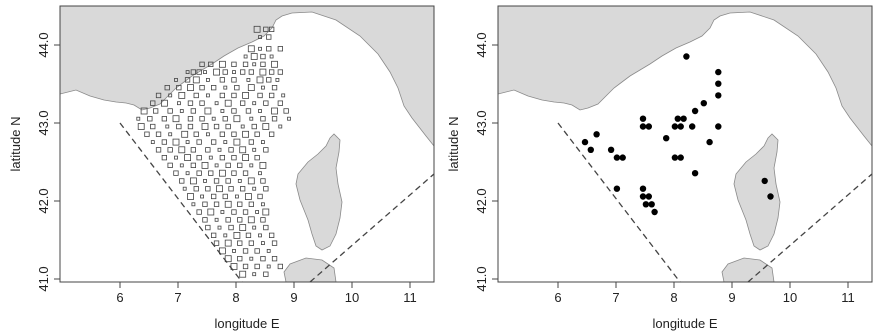 The width and height of the screenshot is (876, 335). What do you see at coordinates (177, 297) in the screenshot?
I see `x-tick-label: 7` at bounding box center [177, 297].